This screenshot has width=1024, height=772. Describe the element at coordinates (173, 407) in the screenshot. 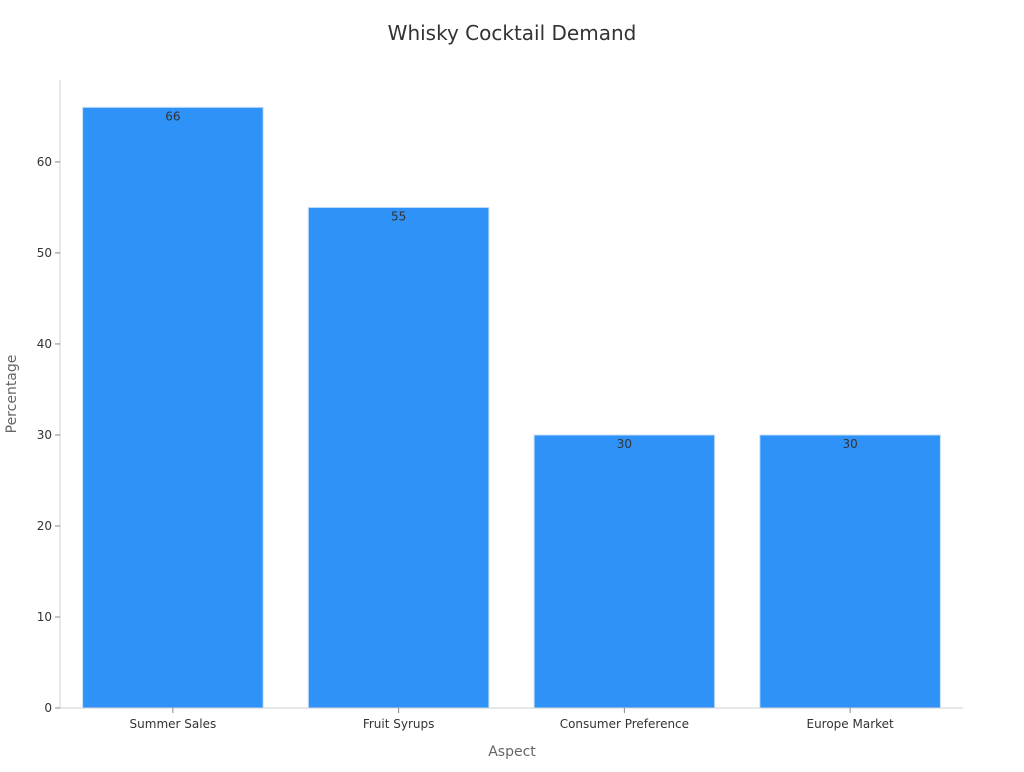

I see `bar-summer-sales` at that location.